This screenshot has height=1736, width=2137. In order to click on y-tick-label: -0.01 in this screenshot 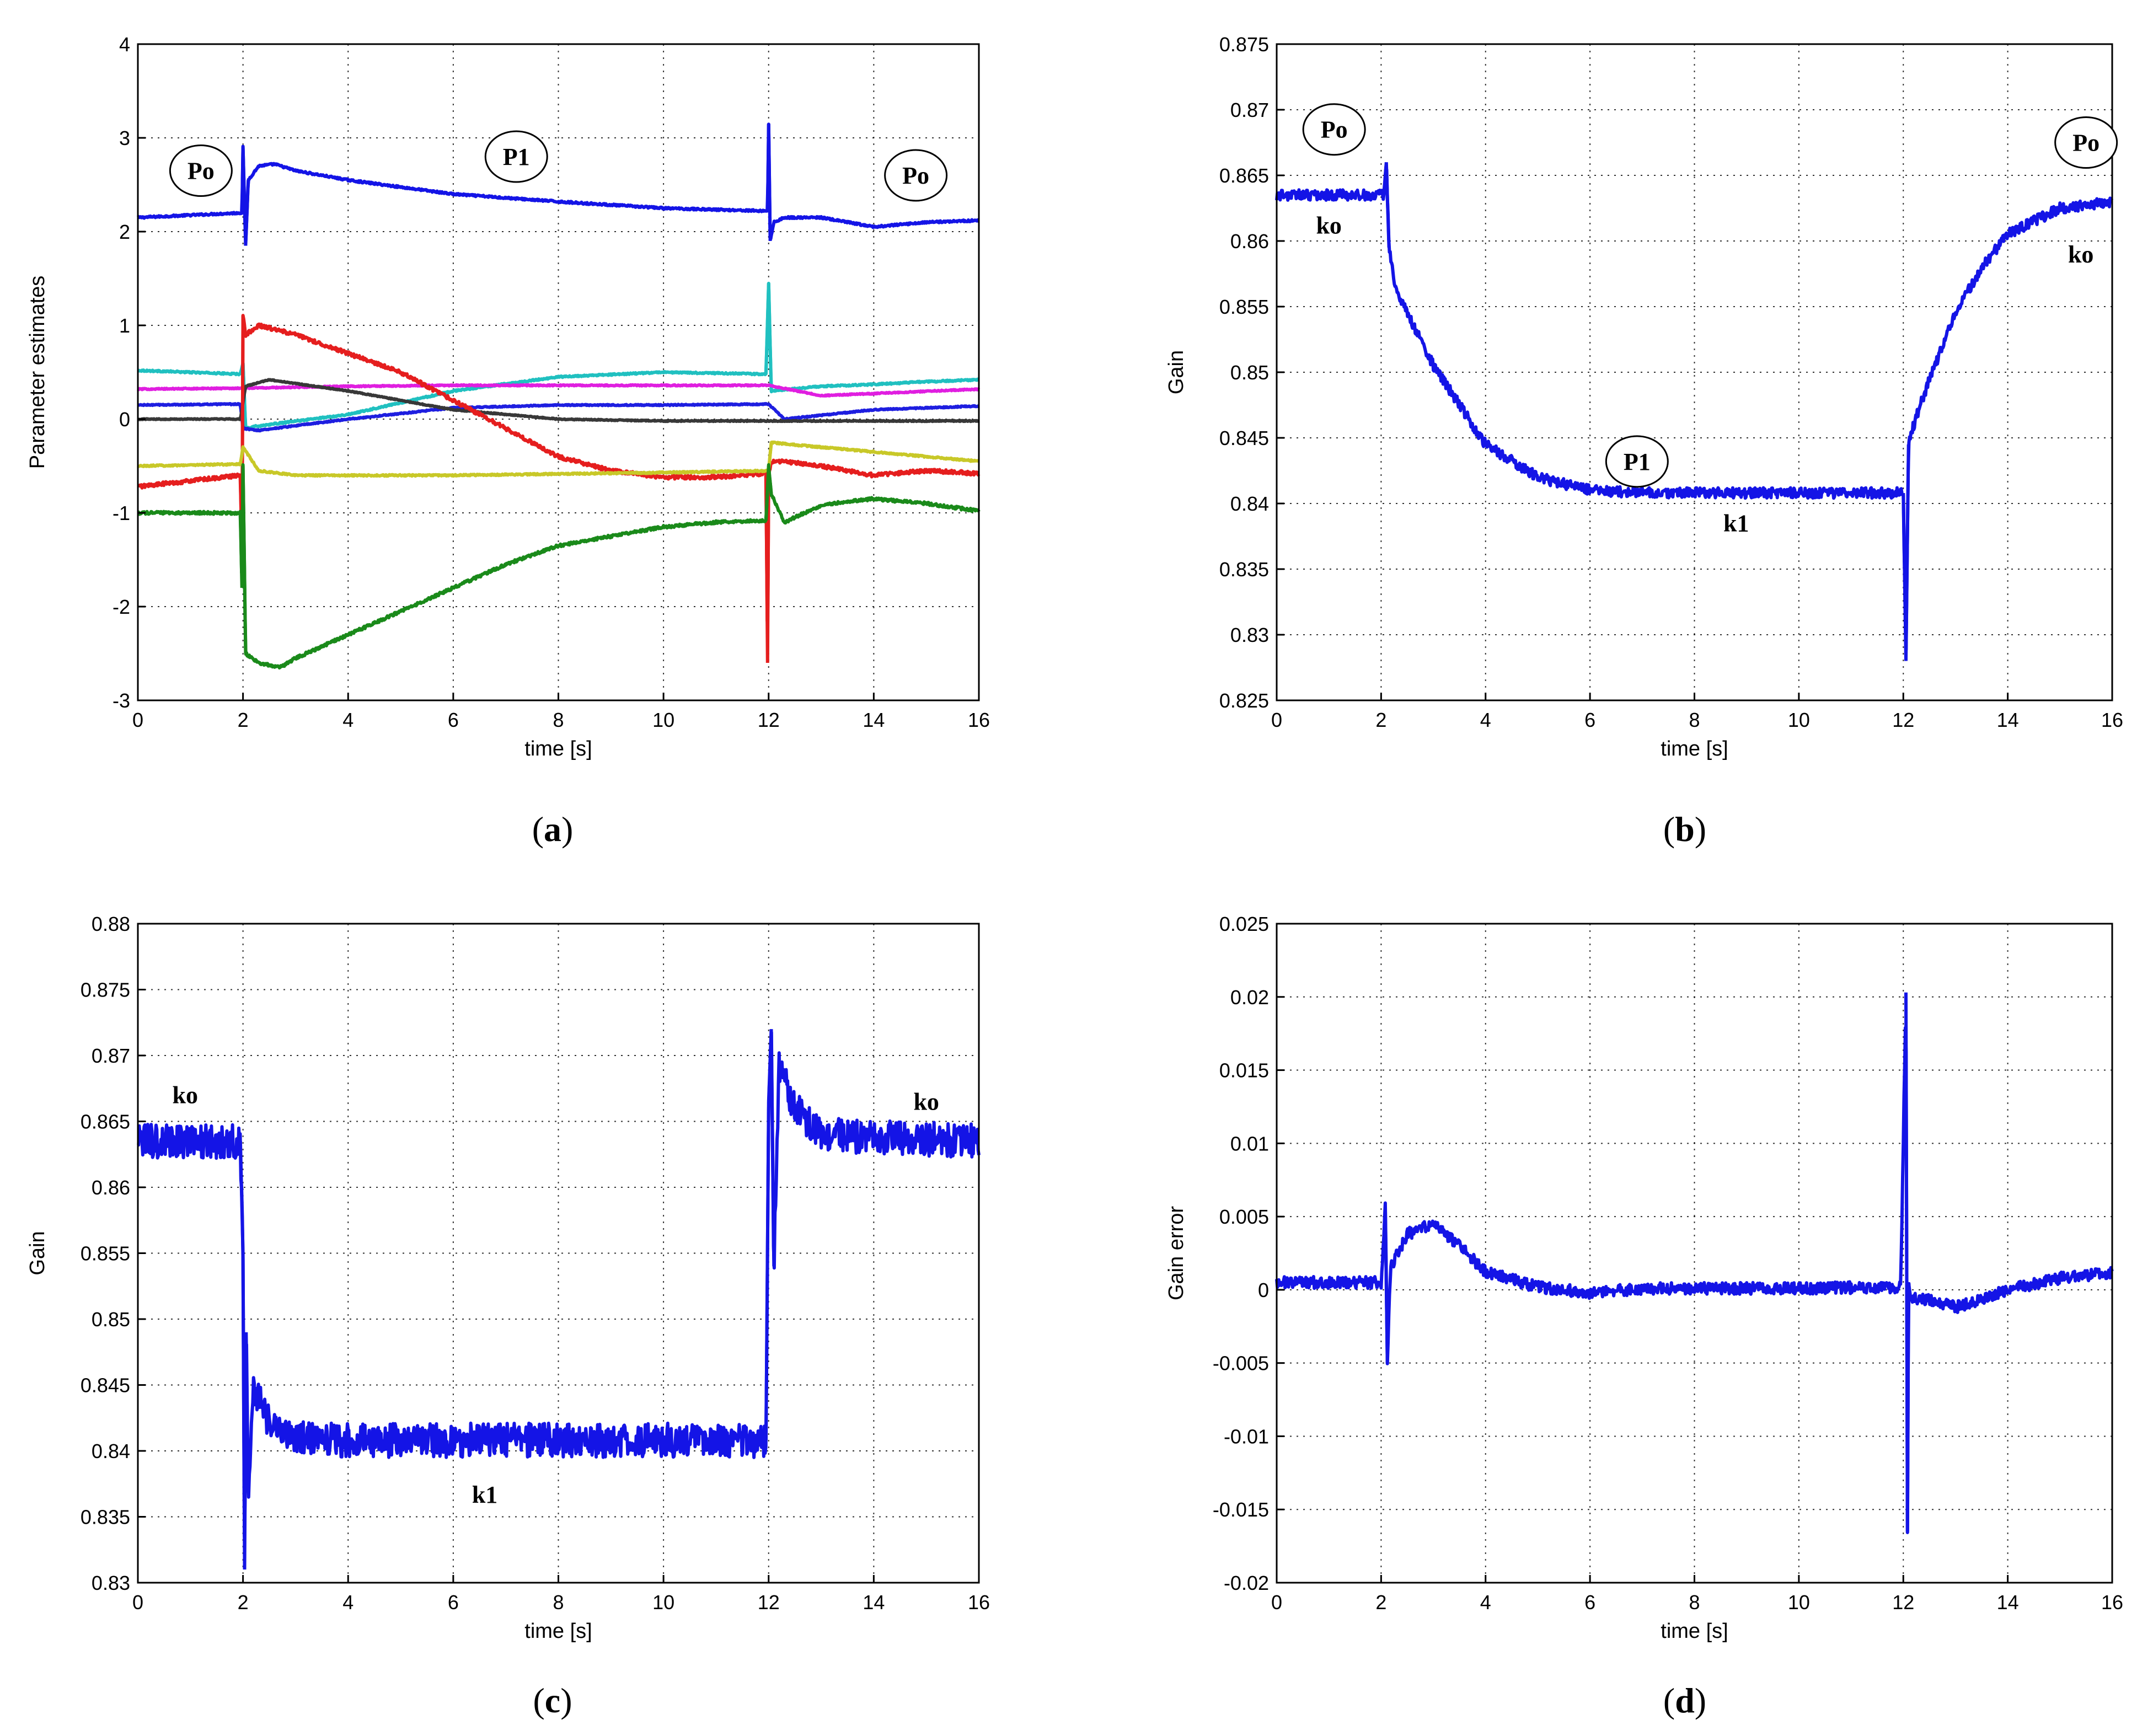, I will do `click(1247, 1436)`.